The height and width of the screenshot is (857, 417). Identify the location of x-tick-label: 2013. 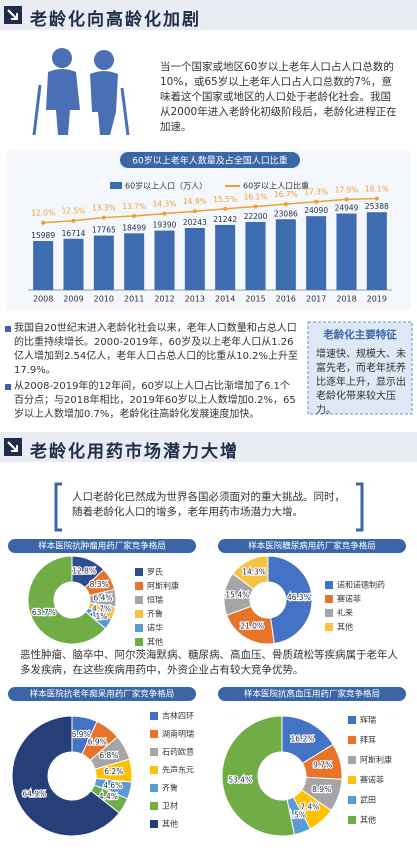
(195, 299).